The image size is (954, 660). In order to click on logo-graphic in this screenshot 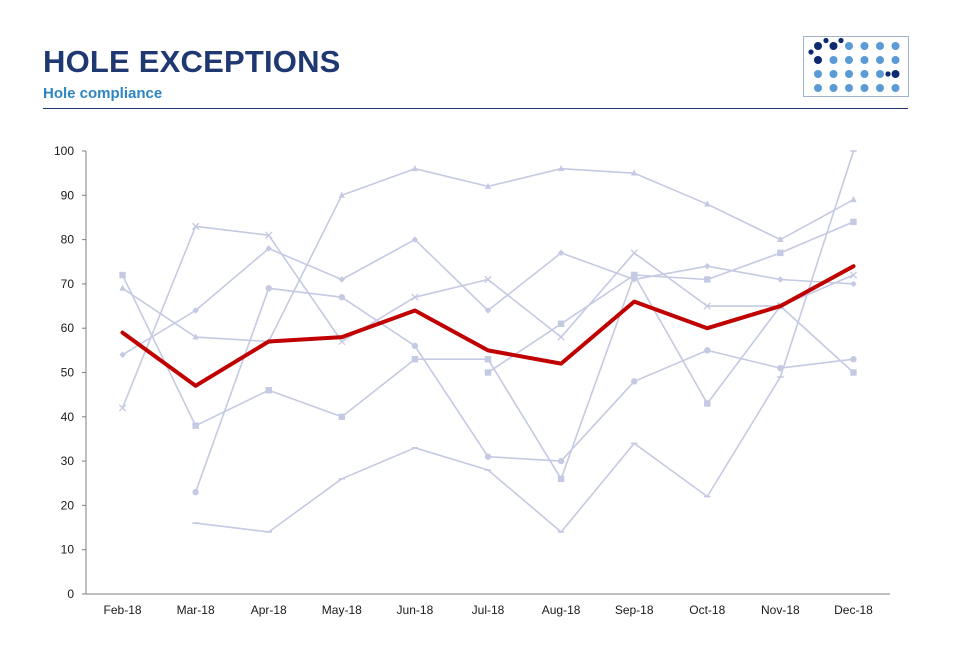, I will do `click(854, 64)`.